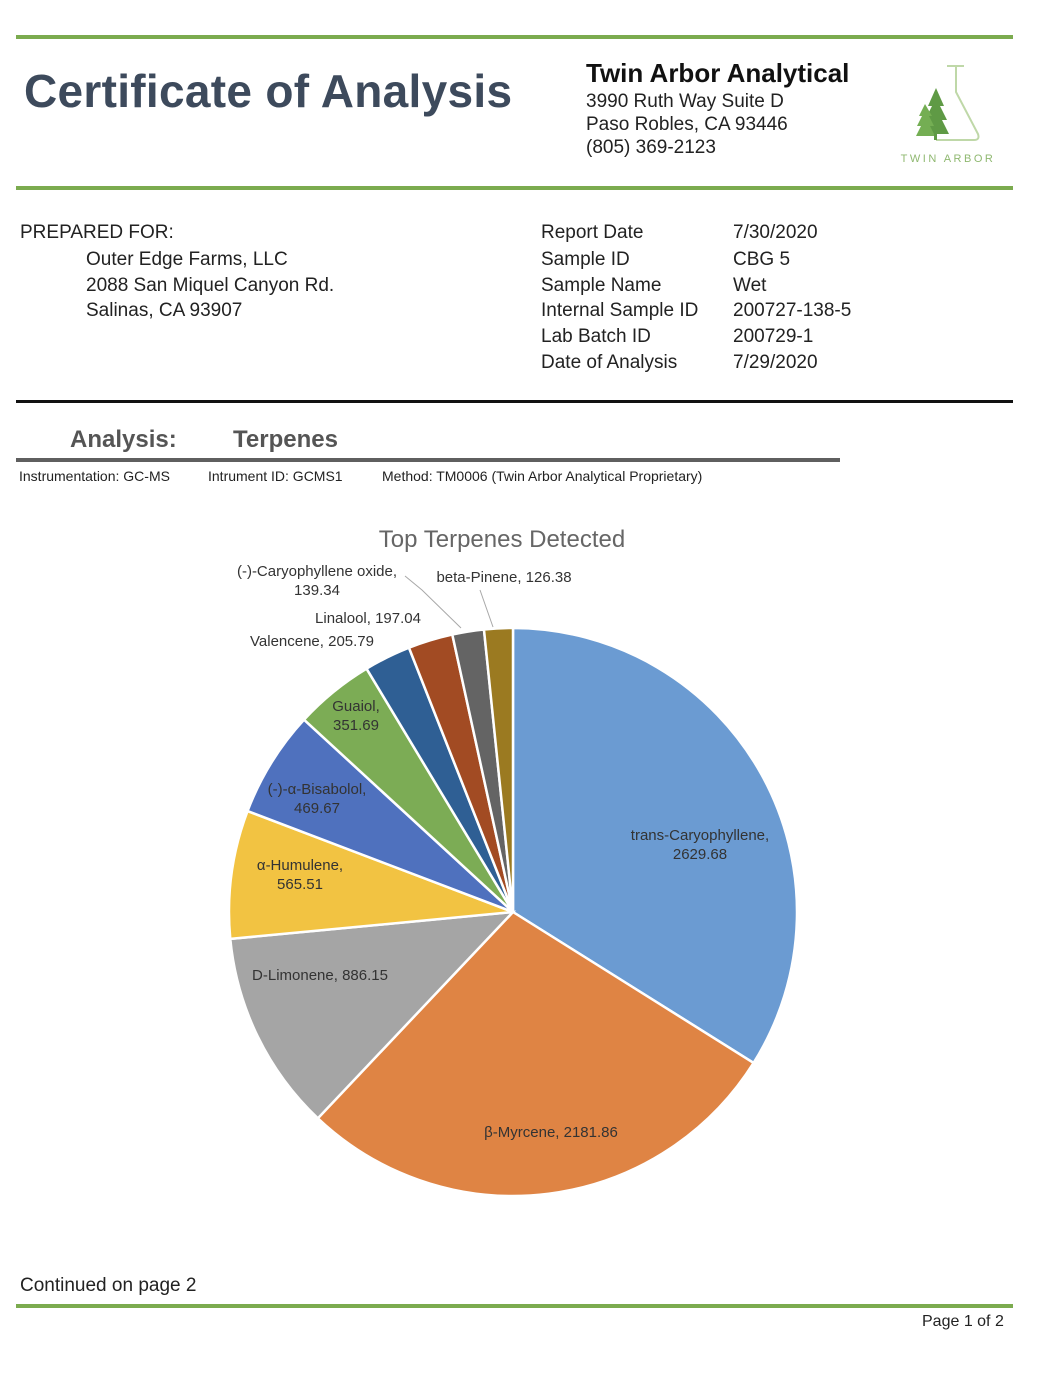 Image resolution: width=1047 pixels, height=1377 pixels. I want to click on section-divider, so click(514, 401).